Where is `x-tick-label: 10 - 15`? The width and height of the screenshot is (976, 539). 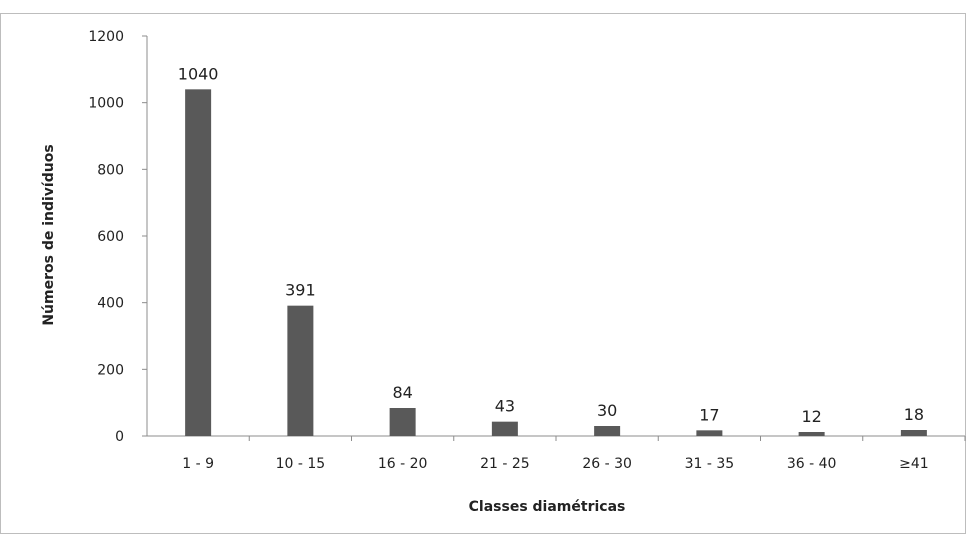
x-tick-label: 10 - 15 is located at coordinates (301, 464).